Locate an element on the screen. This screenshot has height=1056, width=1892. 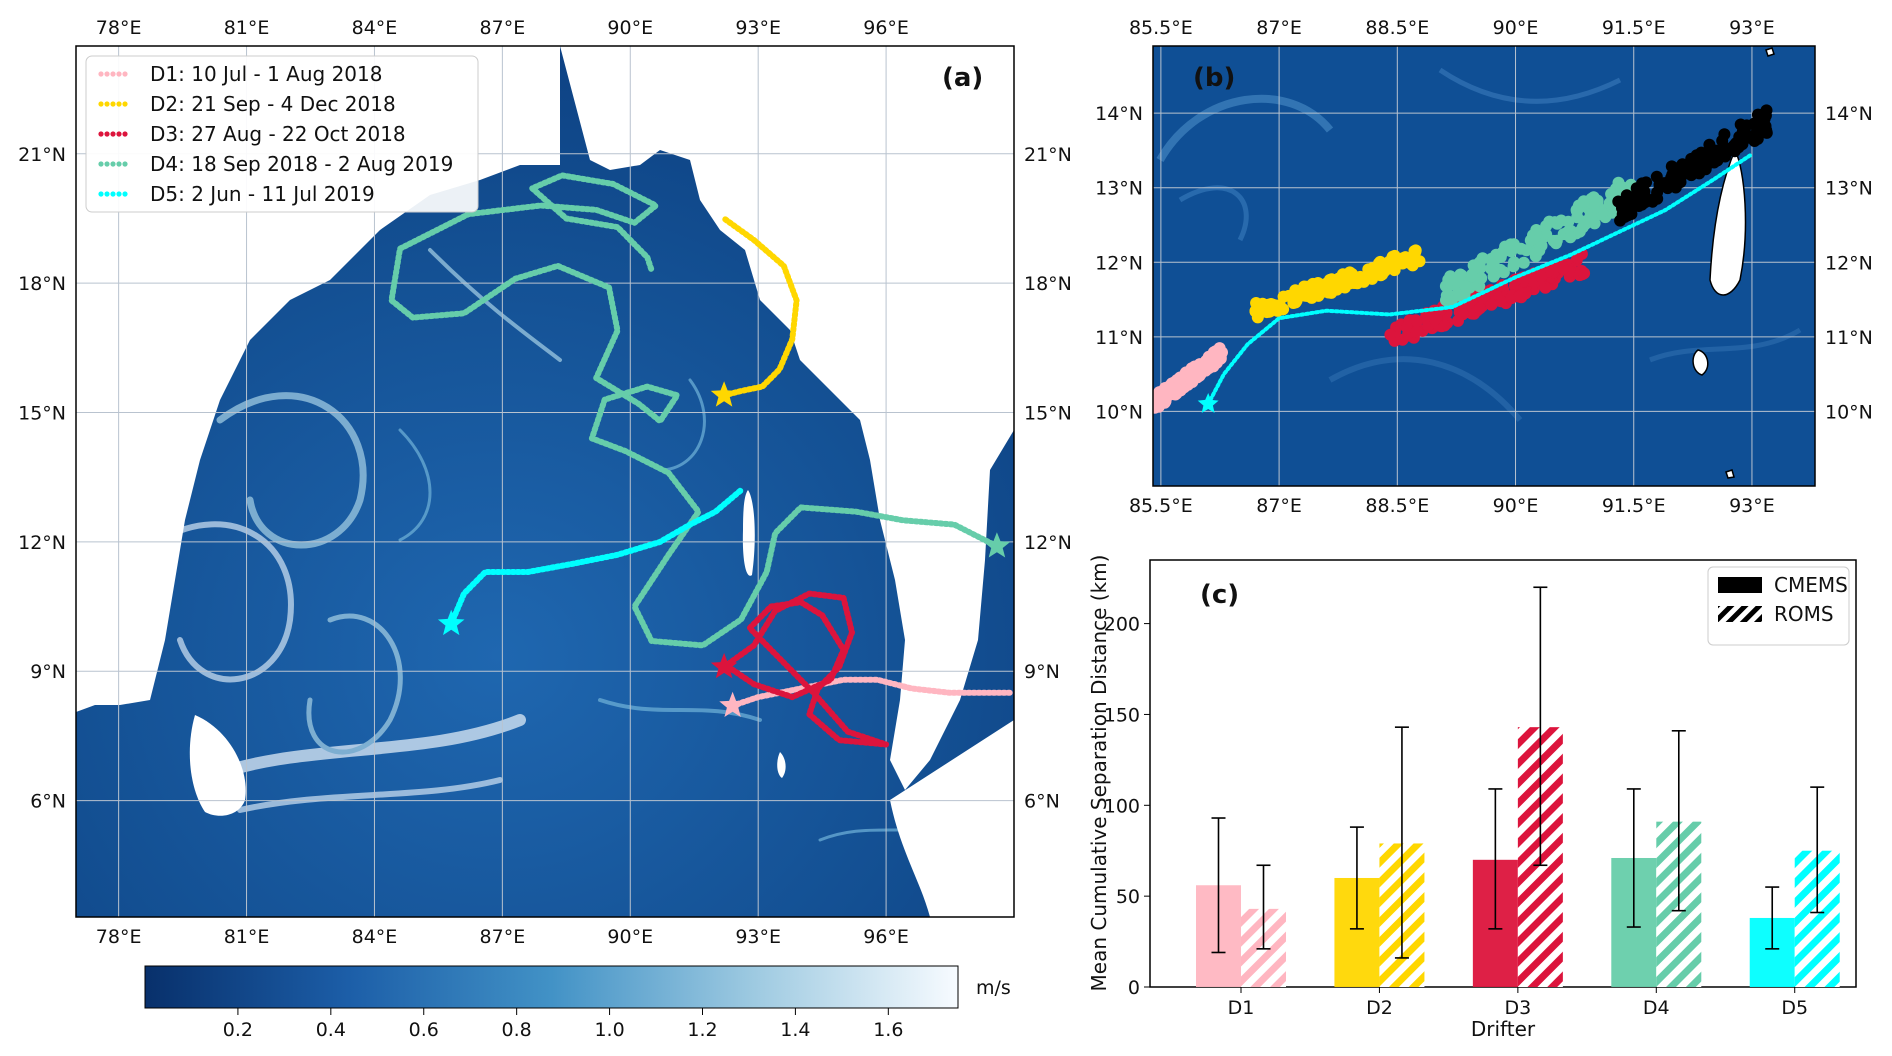
panel-b-islands is located at coordinates (1733, 263).